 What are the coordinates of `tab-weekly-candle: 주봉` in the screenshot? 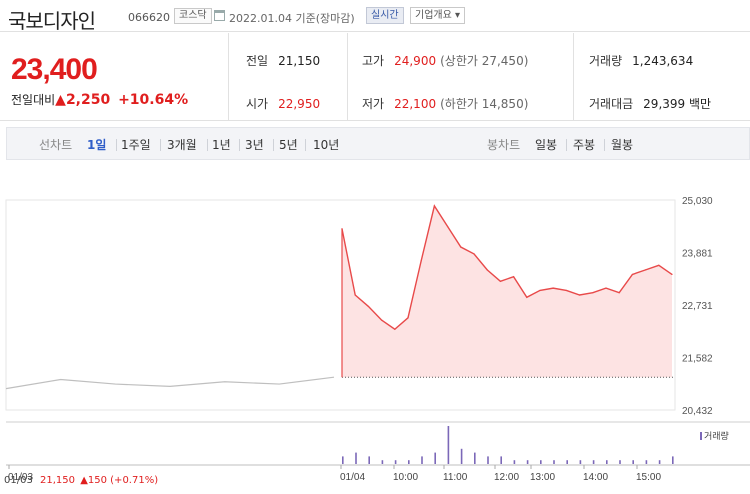 It's located at (584, 145).